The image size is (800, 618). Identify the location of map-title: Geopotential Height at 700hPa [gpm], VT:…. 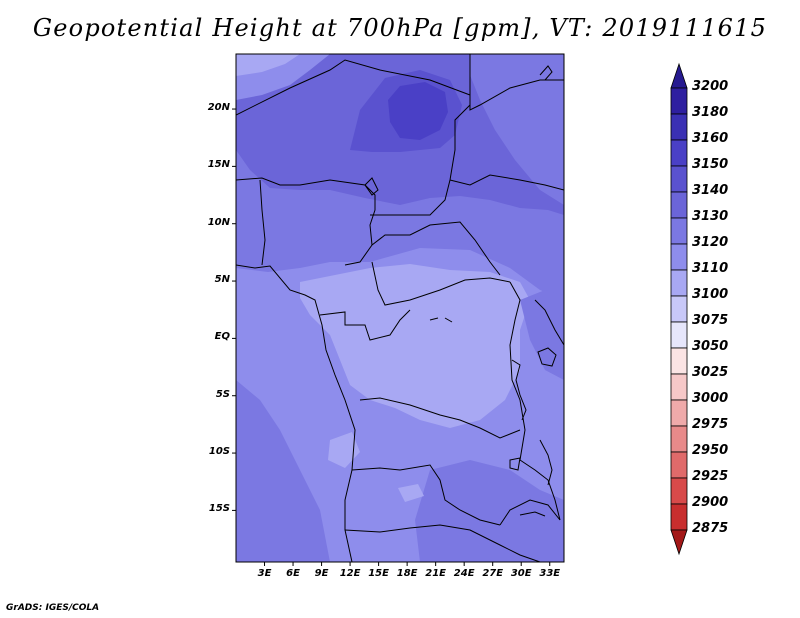
(400, 28).